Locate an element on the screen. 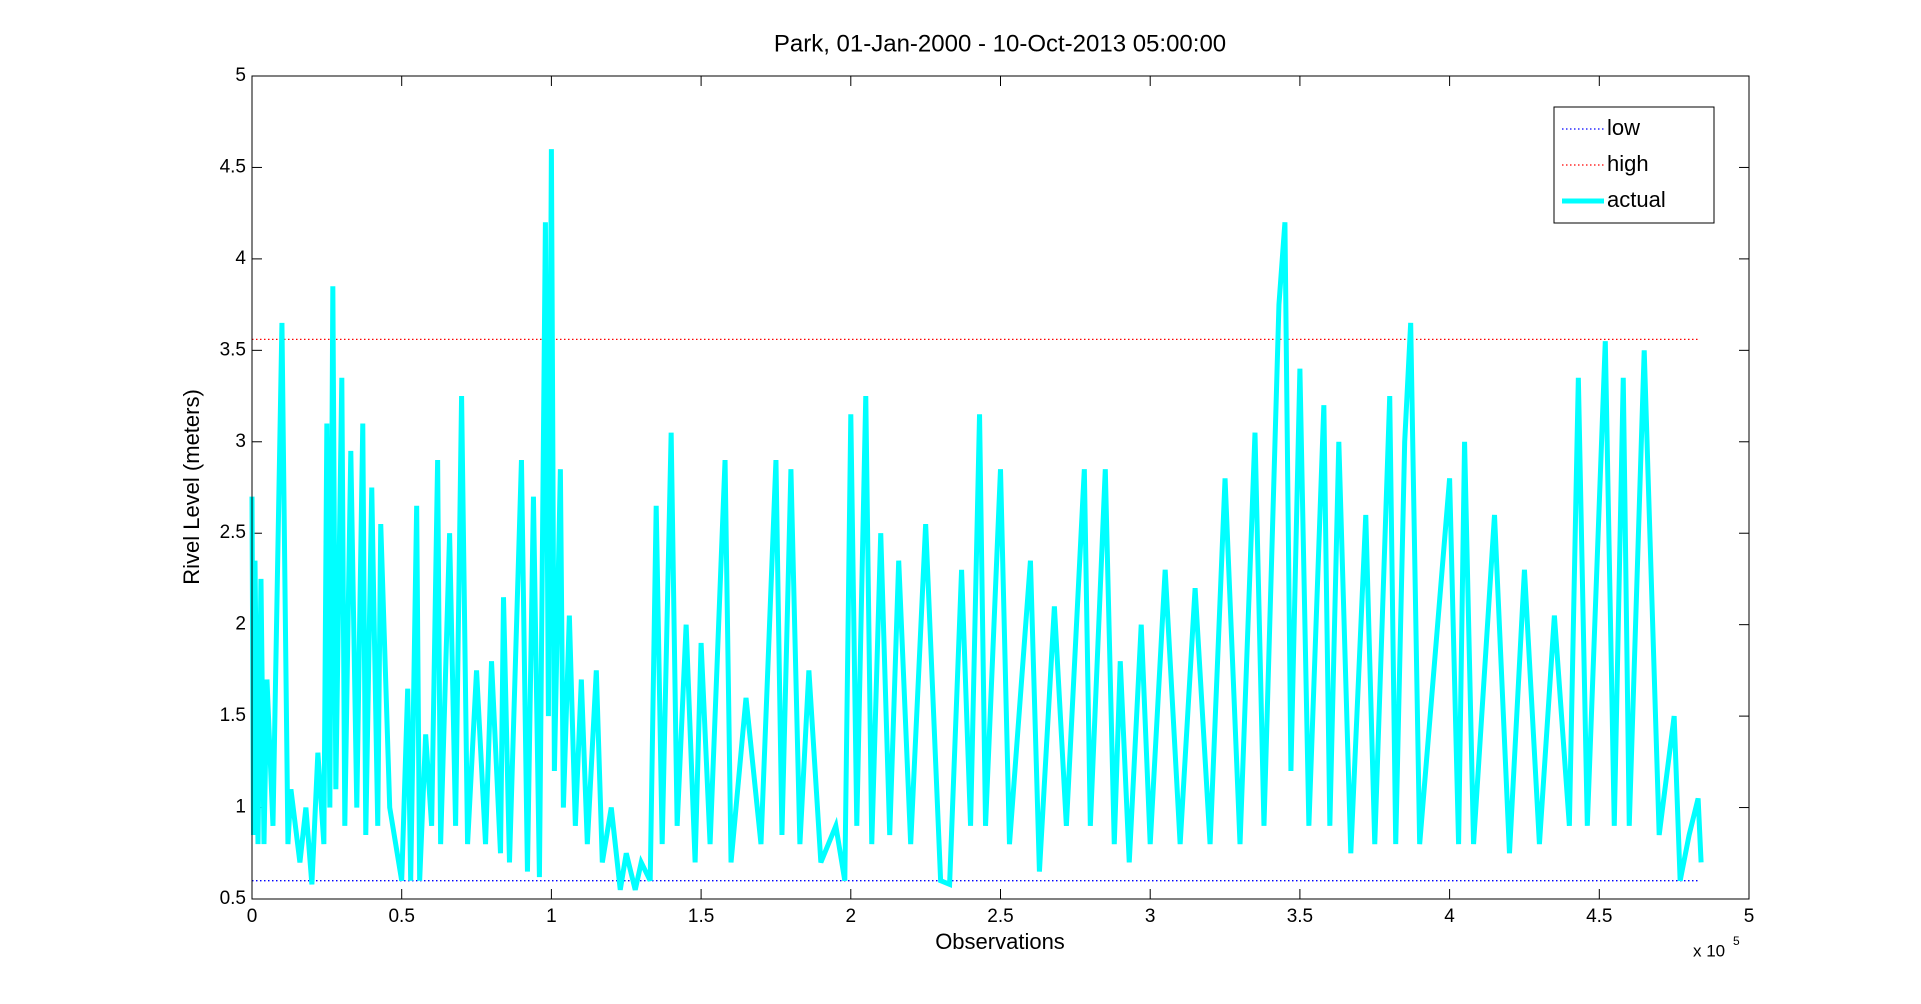 The width and height of the screenshot is (1921, 1004). y-tick-label: 2.5 is located at coordinates (233, 532).